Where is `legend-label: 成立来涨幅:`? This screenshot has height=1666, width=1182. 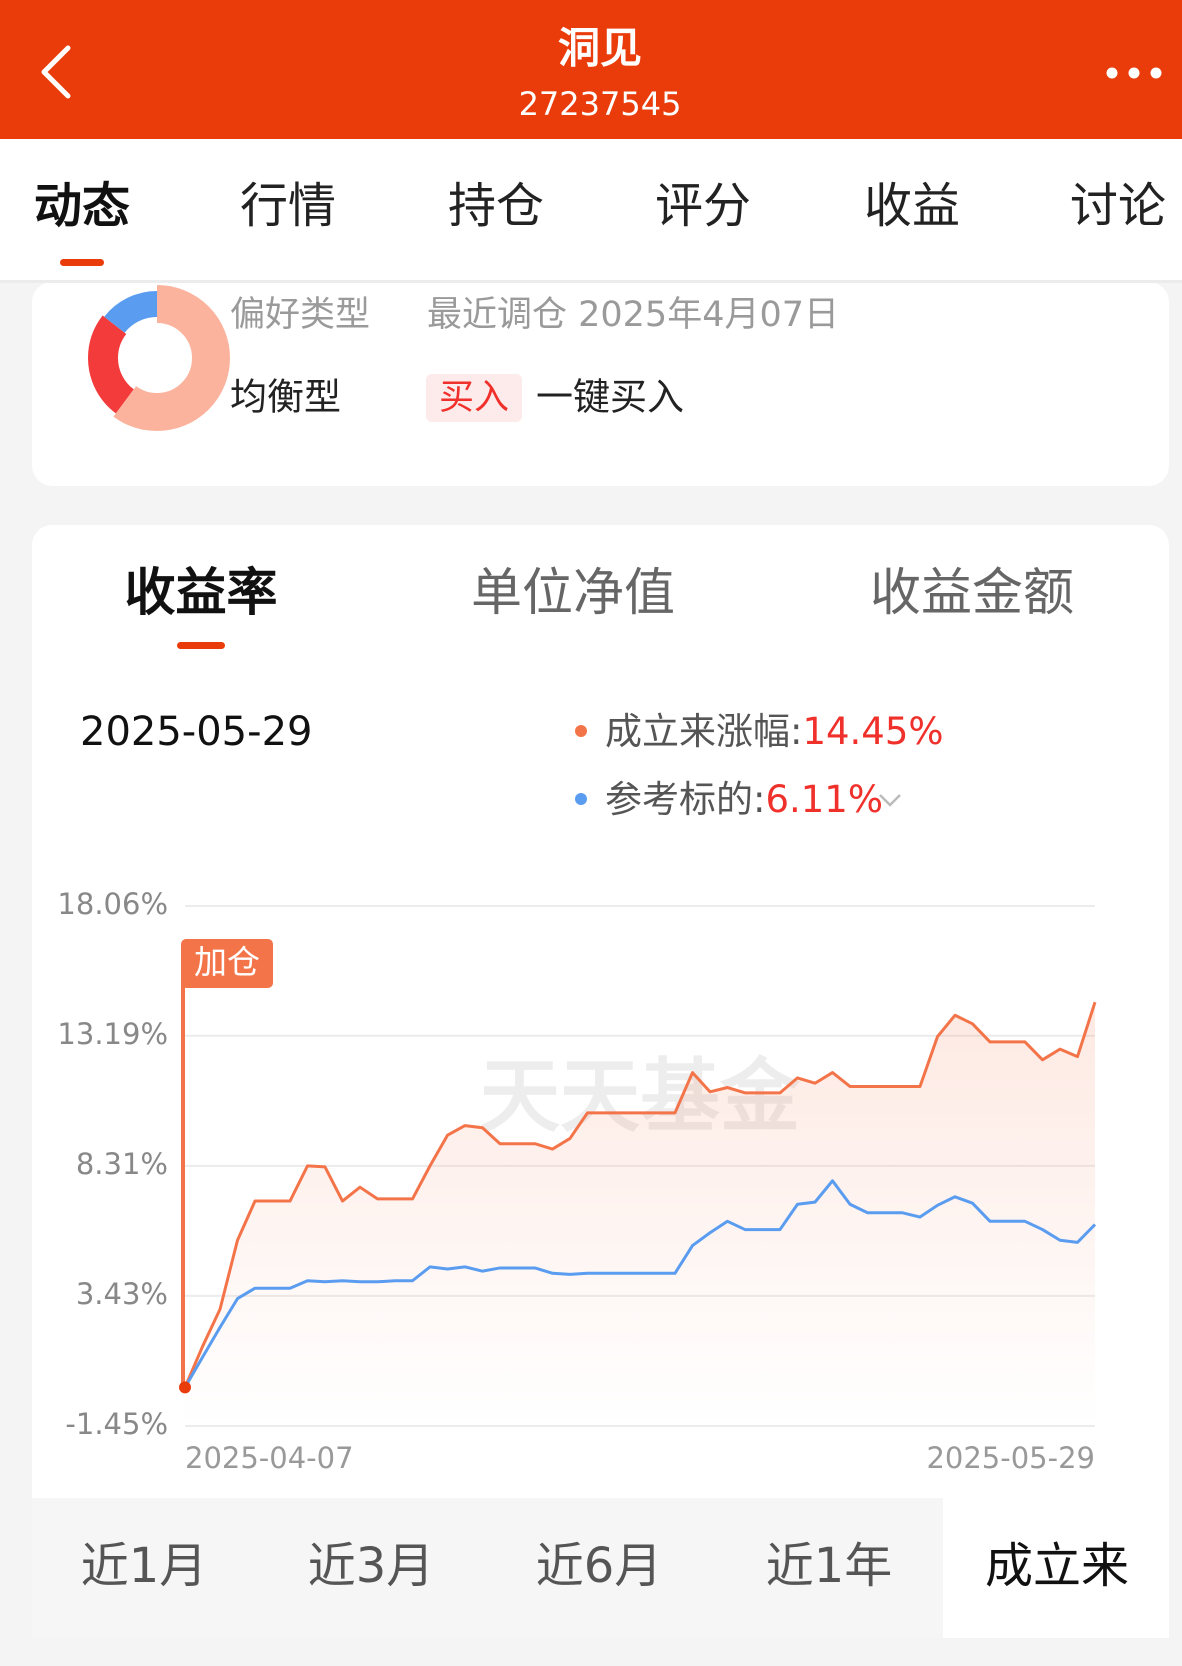 legend-label: 成立来涨幅: is located at coordinates (703, 731).